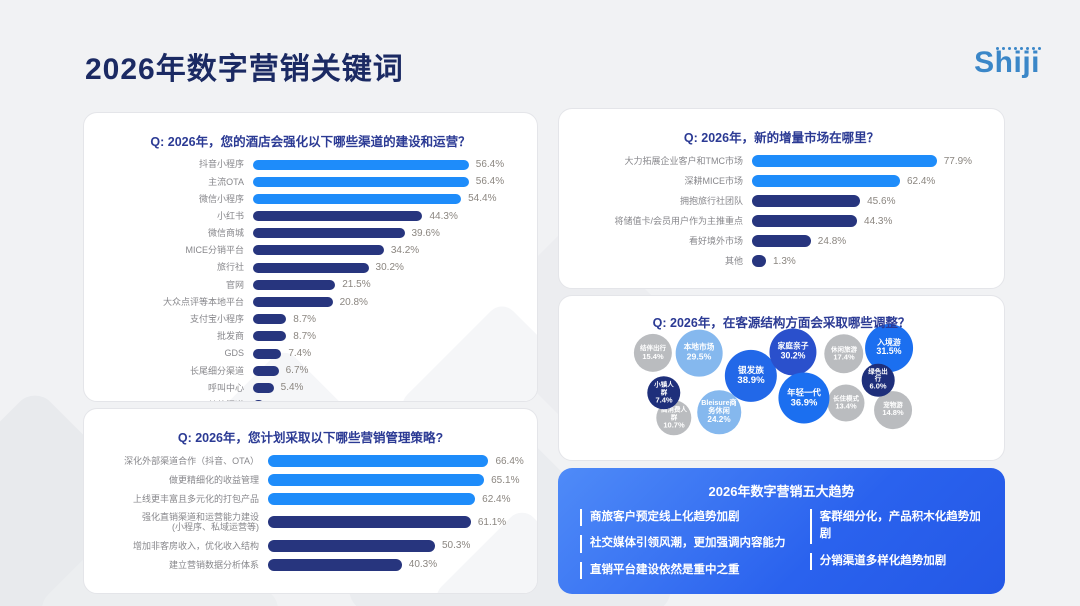  Describe the element at coordinates (226, 181) in the screenshot. I see `bar-label: 主流OTA` at that location.